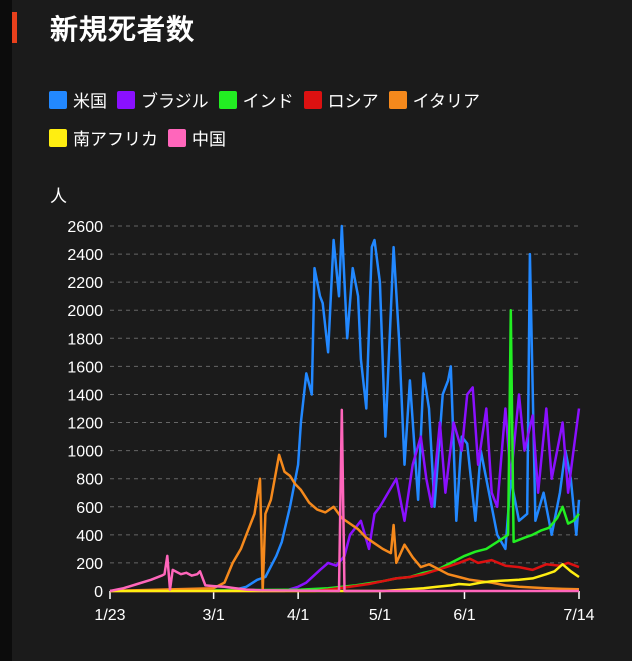  I want to click on y-tick-label: 2600, so click(85, 227).